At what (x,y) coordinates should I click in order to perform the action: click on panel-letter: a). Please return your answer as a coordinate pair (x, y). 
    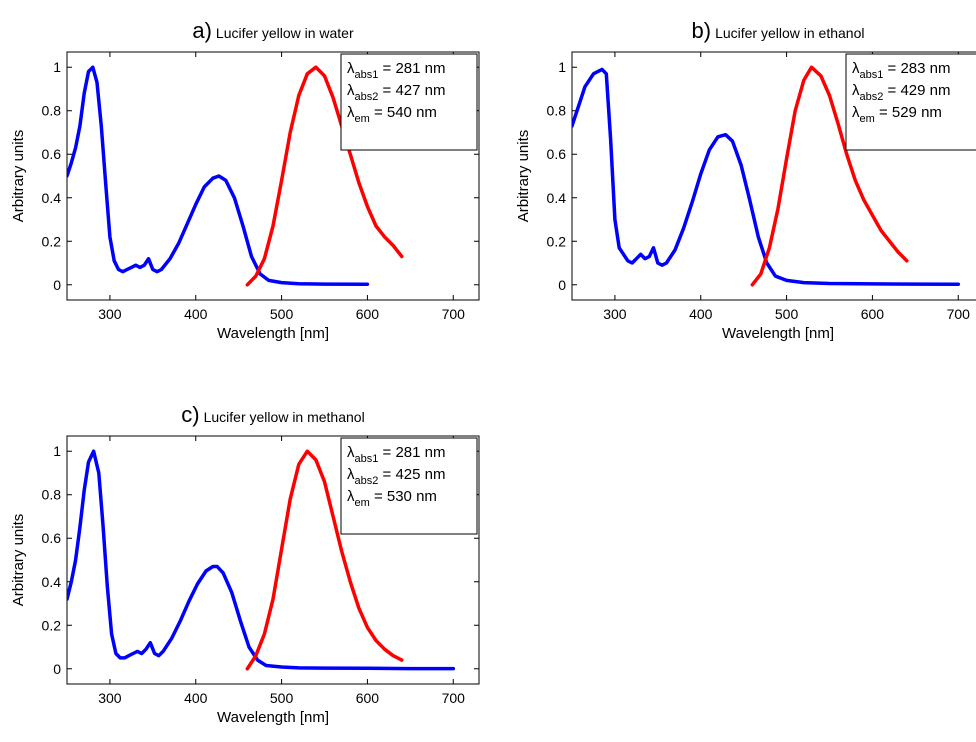
    Looking at the image, I should click on (202, 30).